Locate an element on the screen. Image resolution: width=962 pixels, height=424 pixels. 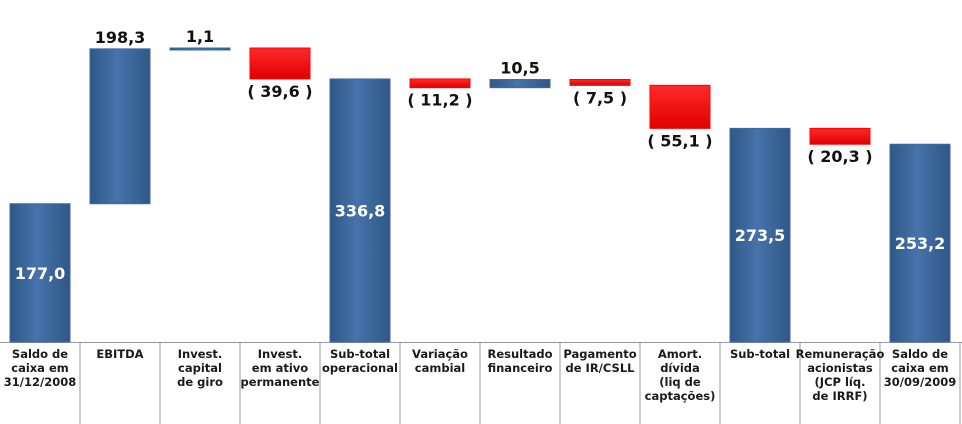
value-label: 1,1 is located at coordinates (200, 36).